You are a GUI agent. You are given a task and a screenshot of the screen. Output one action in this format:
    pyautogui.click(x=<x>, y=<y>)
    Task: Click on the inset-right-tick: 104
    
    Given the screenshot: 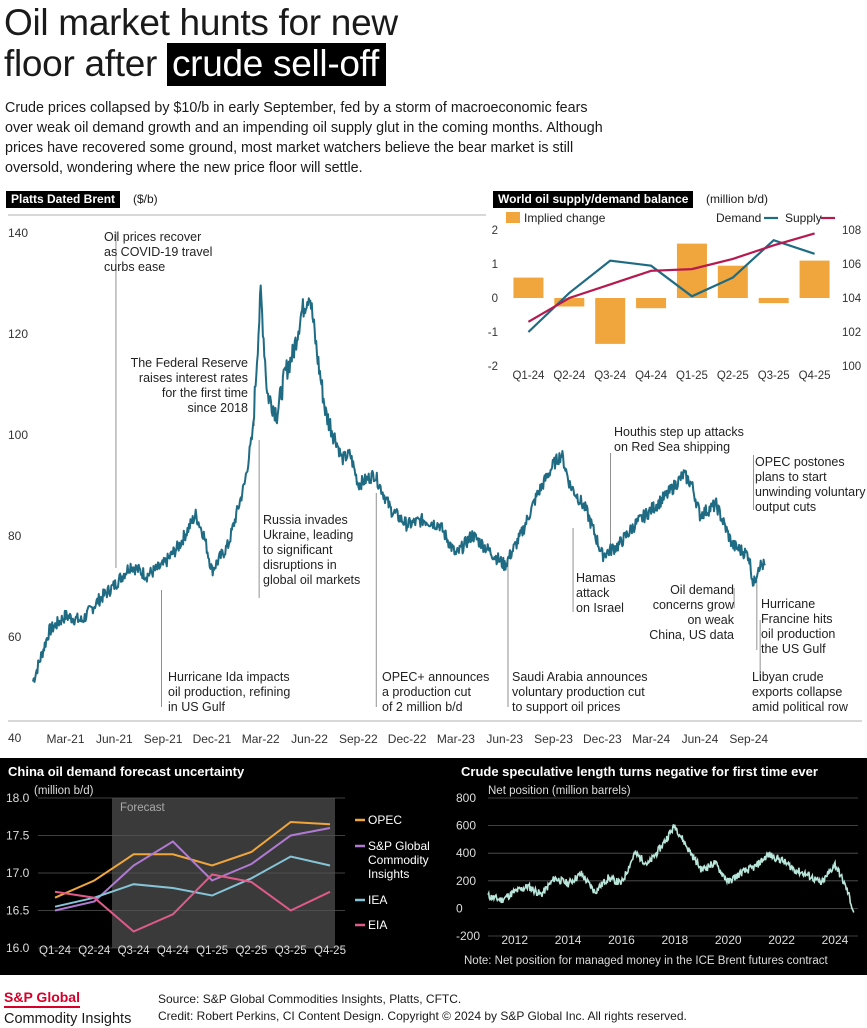 What is the action you would take?
    pyautogui.click(x=852, y=299)
    